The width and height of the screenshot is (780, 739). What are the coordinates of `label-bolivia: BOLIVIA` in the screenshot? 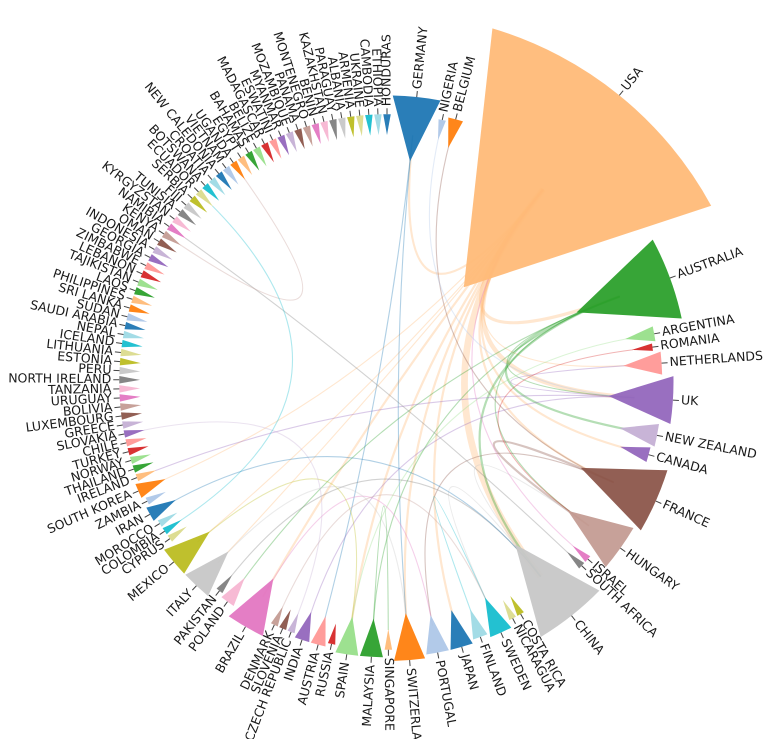 It's located at (87, 409).